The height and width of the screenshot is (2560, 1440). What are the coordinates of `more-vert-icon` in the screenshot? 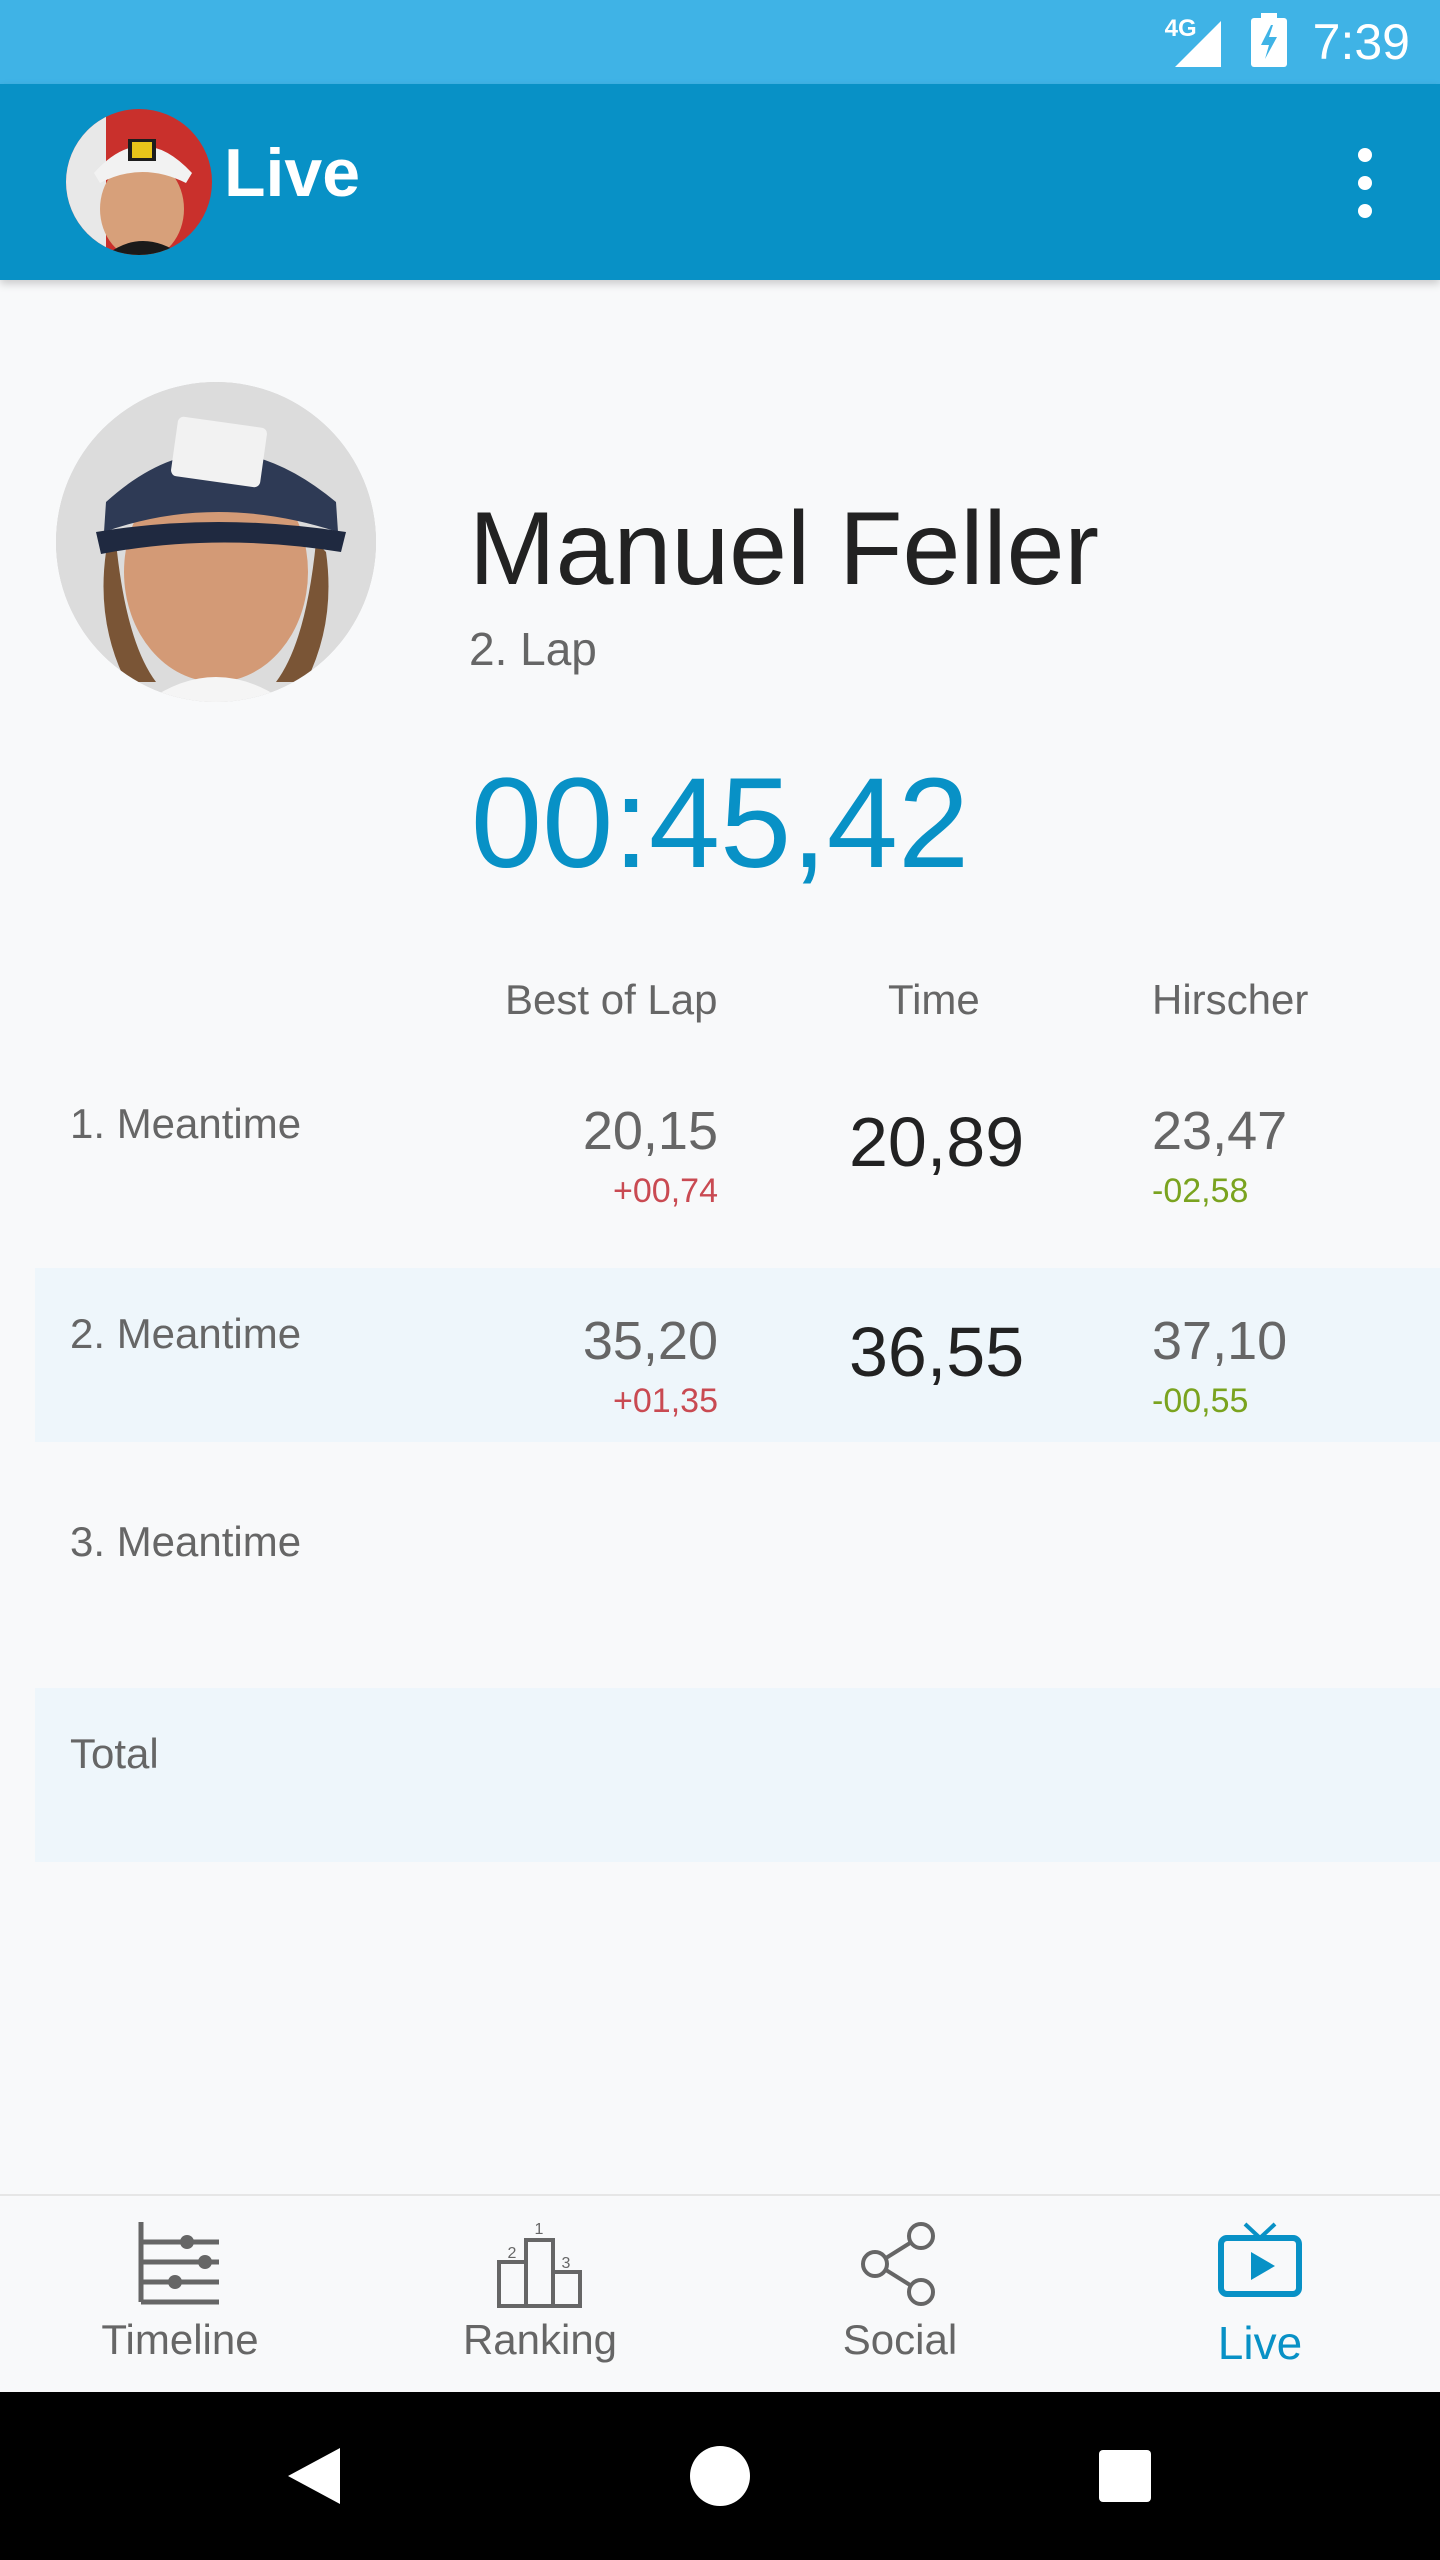 It's located at (1365, 183).